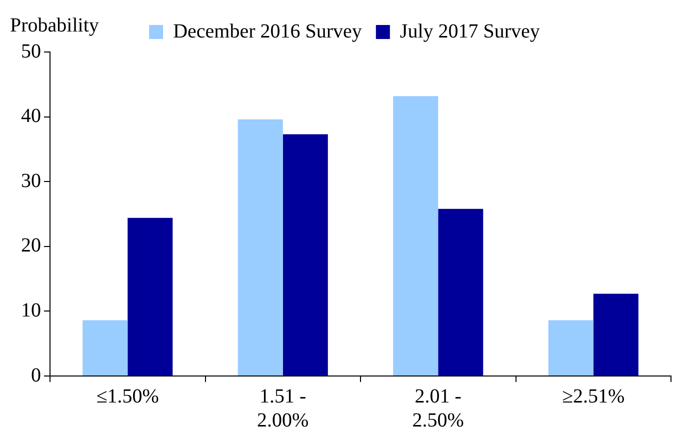 The width and height of the screenshot is (699, 444). Describe the element at coordinates (593, 396) in the screenshot. I see `x-tick-label: ≥2.51%` at that location.